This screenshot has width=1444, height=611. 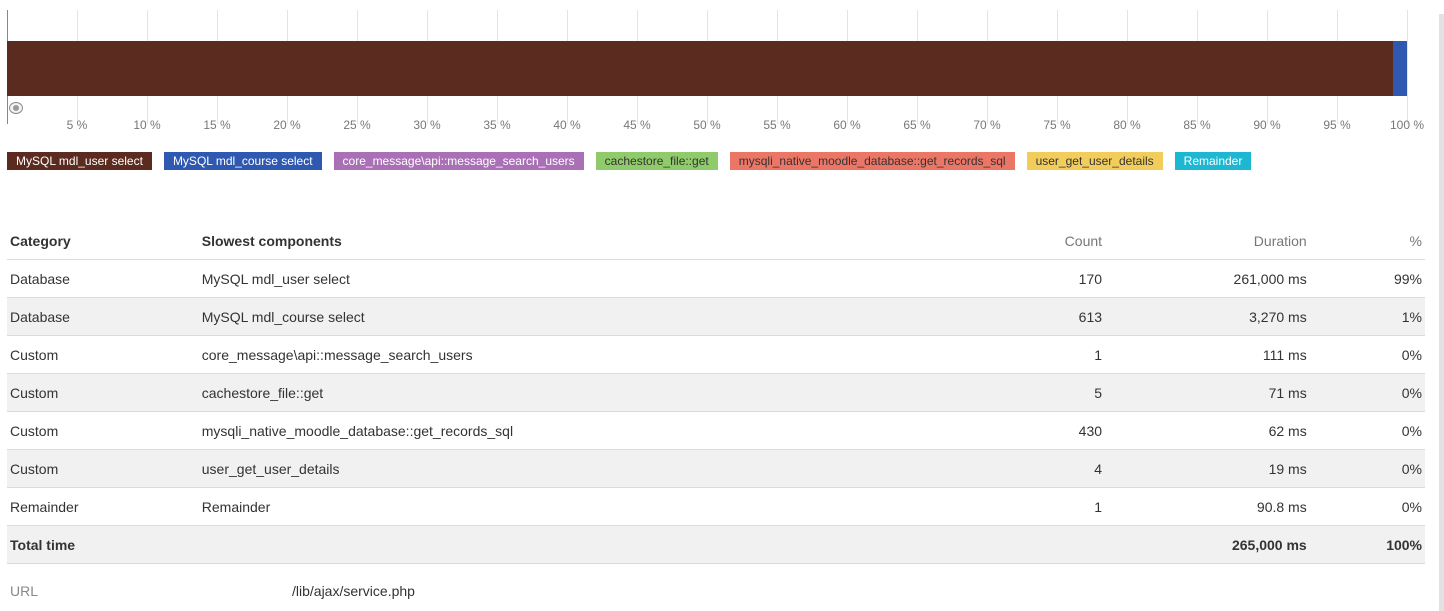 I want to click on x-tick-label: 50 %, so click(x=707, y=125).